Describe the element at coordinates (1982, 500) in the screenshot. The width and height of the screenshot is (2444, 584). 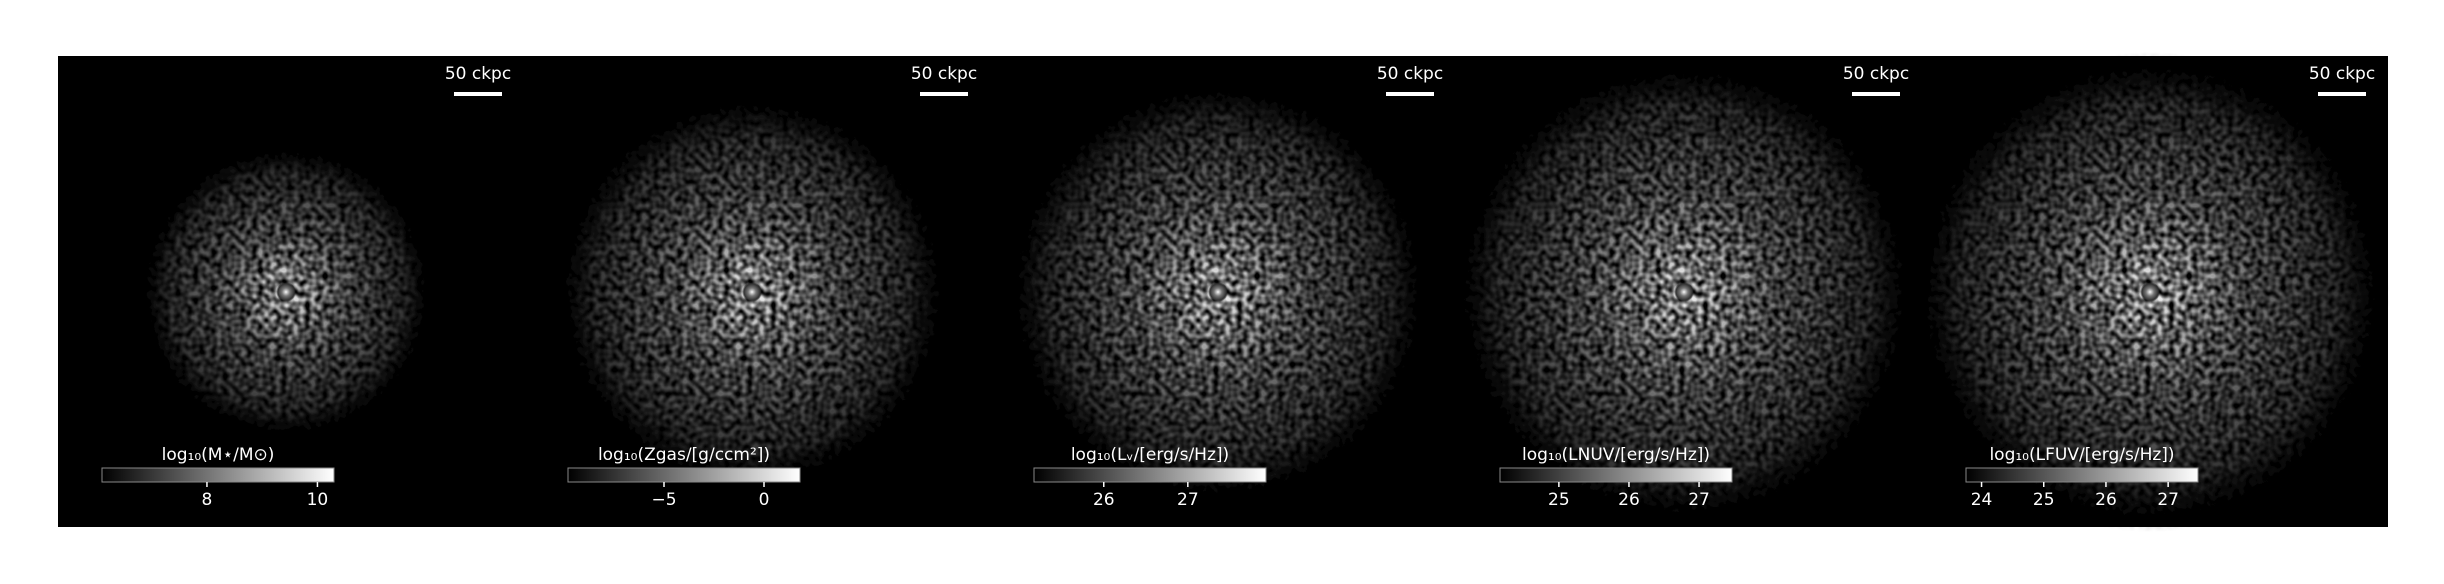
I see `colorbar-tick-label: 24` at that location.